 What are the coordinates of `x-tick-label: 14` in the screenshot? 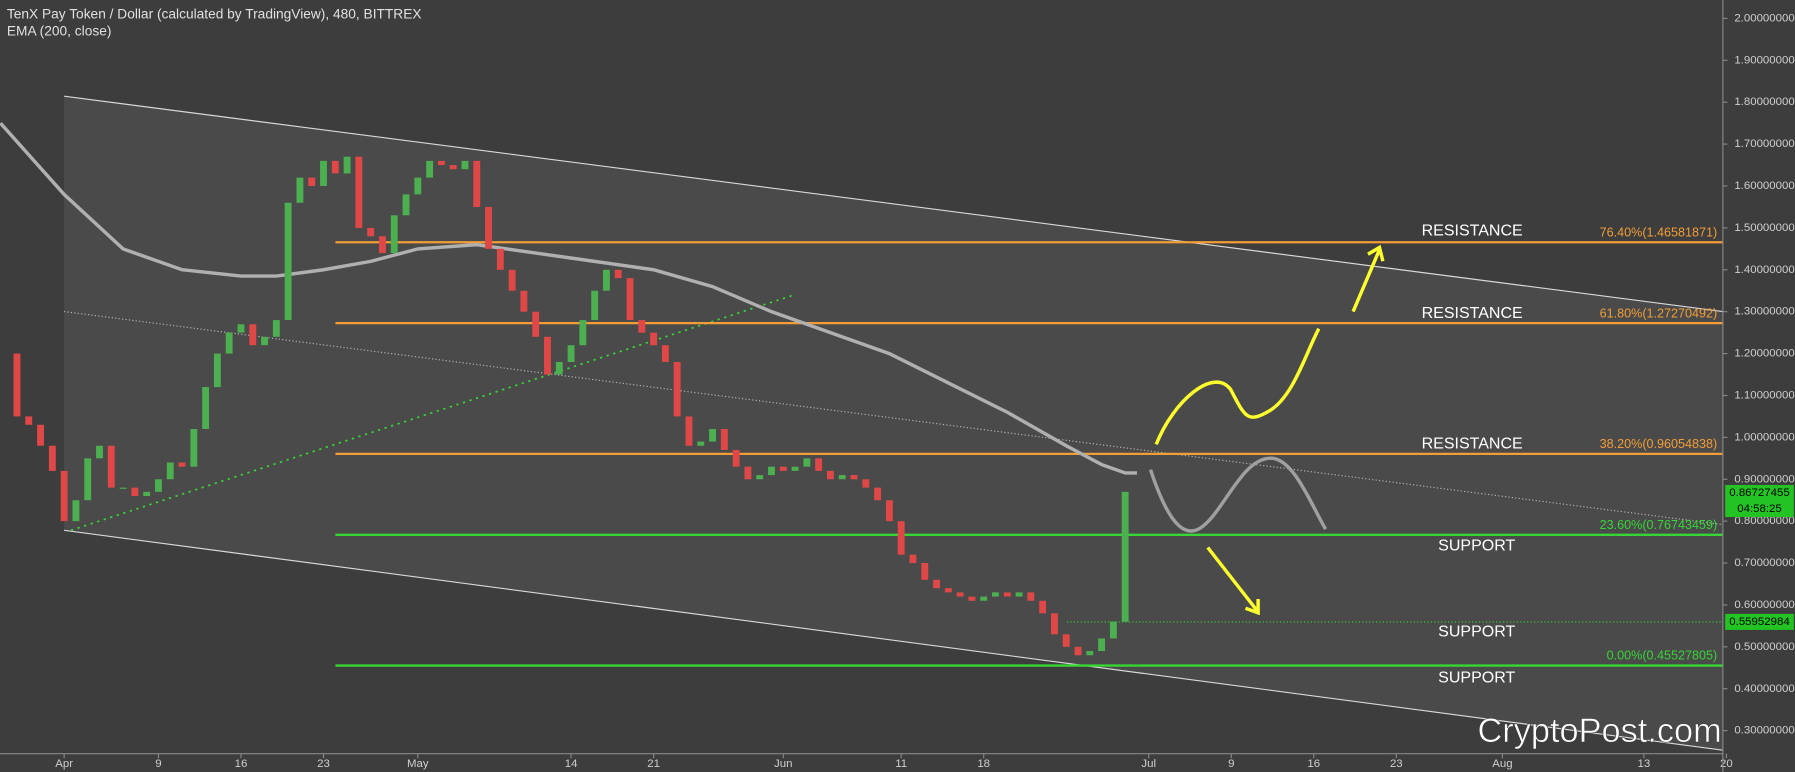 It's located at (571, 764).